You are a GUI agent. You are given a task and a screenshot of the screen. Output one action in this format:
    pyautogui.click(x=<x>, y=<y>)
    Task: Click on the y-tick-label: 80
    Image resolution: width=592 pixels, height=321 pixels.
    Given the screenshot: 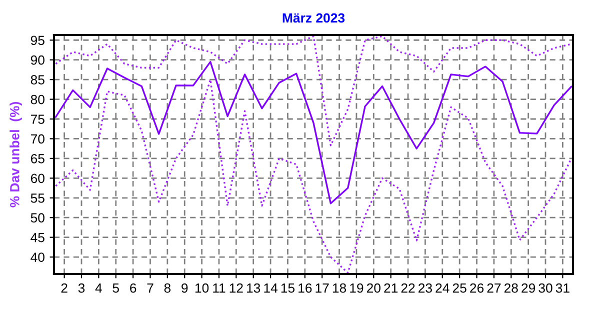 What is the action you would take?
    pyautogui.click(x=37, y=99)
    